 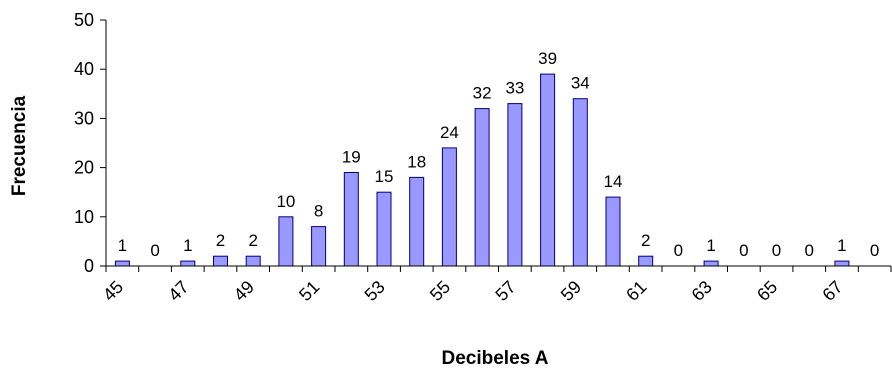 What do you see at coordinates (84, 69) in the screenshot?
I see `y-tick-label-40: 40` at bounding box center [84, 69].